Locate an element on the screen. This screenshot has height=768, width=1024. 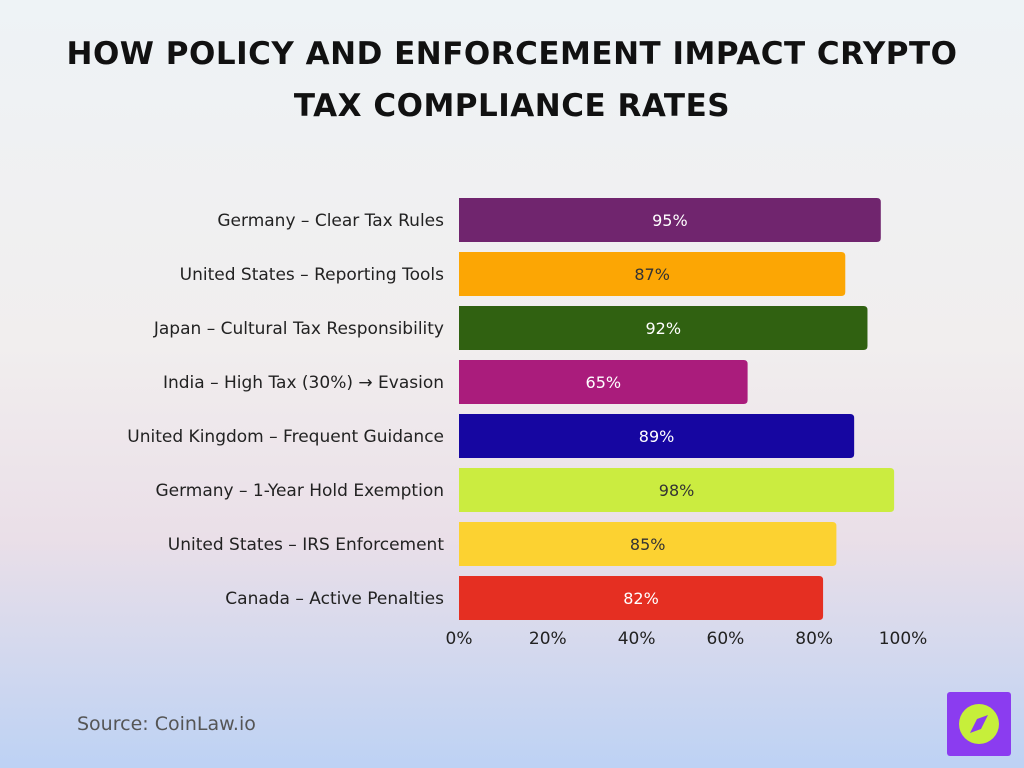
brand-logo is located at coordinates (979, 724).